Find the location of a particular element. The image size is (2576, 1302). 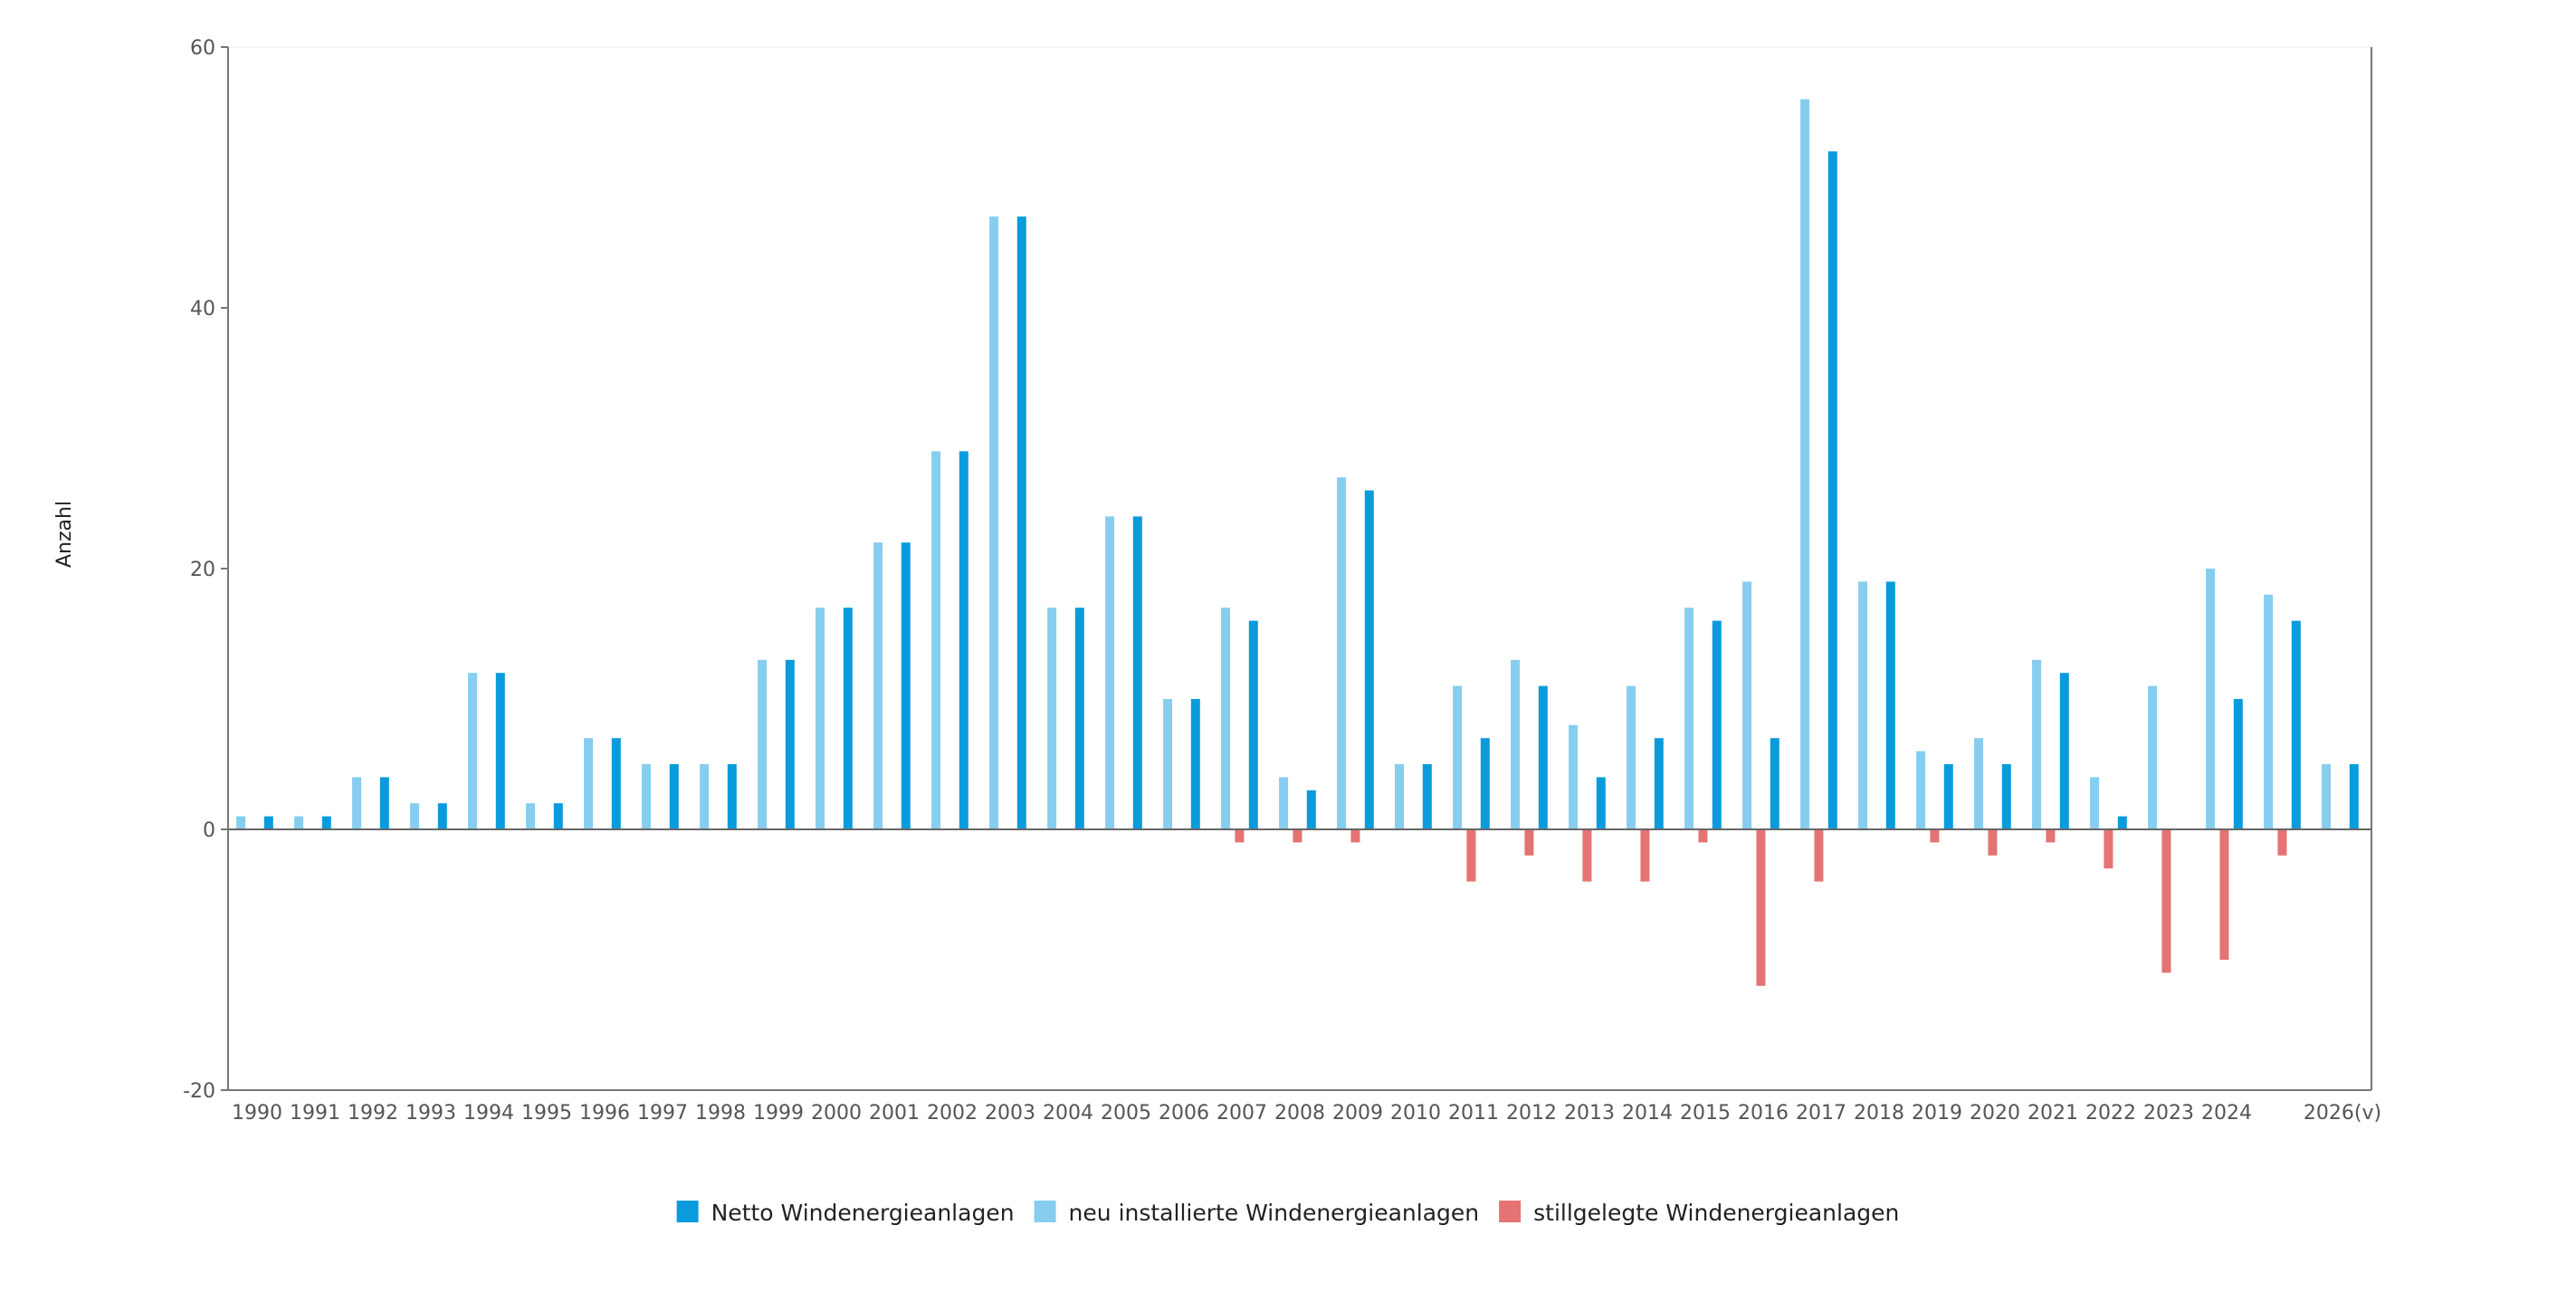

bar-neu-installiert-1993 is located at coordinates (415, 816).